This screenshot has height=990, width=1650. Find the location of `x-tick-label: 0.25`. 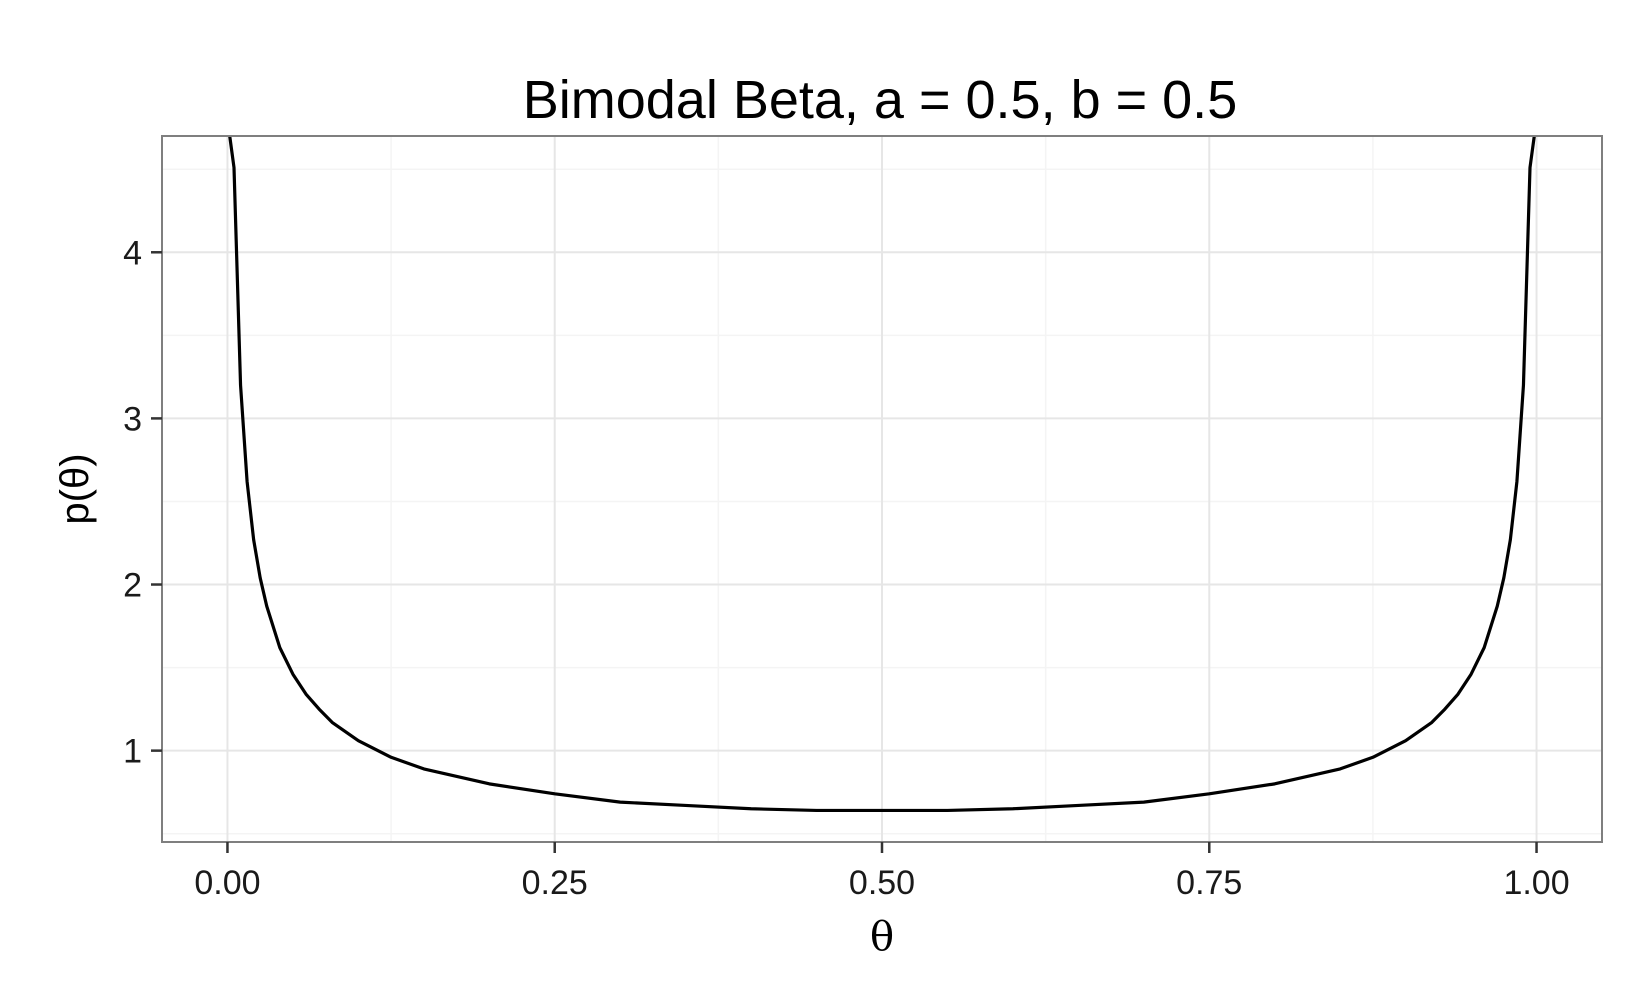

x-tick-label: 0.25 is located at coordinates (555, 883).